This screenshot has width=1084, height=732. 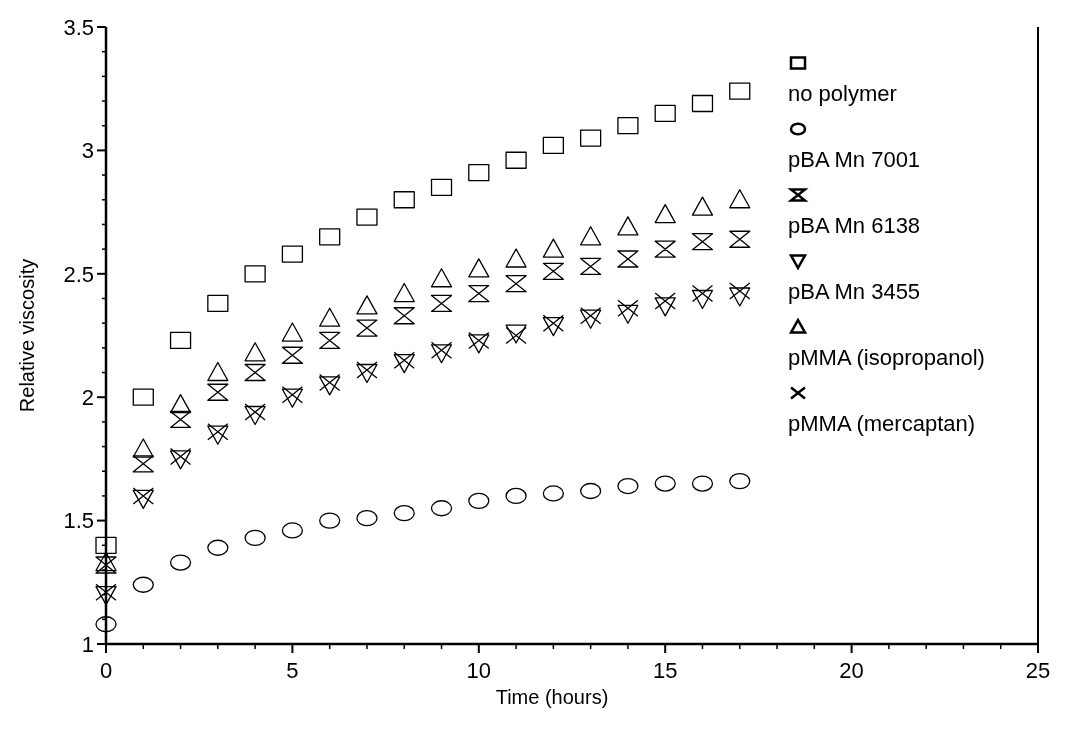 What do you see at coordinates (27, 335) in the screenshot?
I see `y-axis-title: Relative viscosity` at bounding box center [27, 335].